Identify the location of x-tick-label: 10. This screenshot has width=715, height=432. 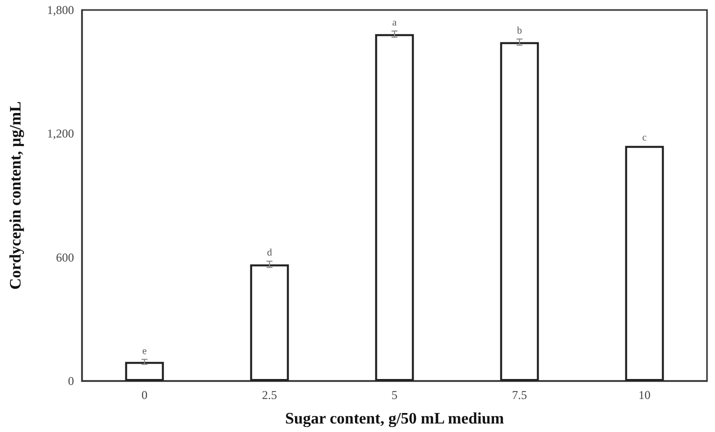
(644, 395).